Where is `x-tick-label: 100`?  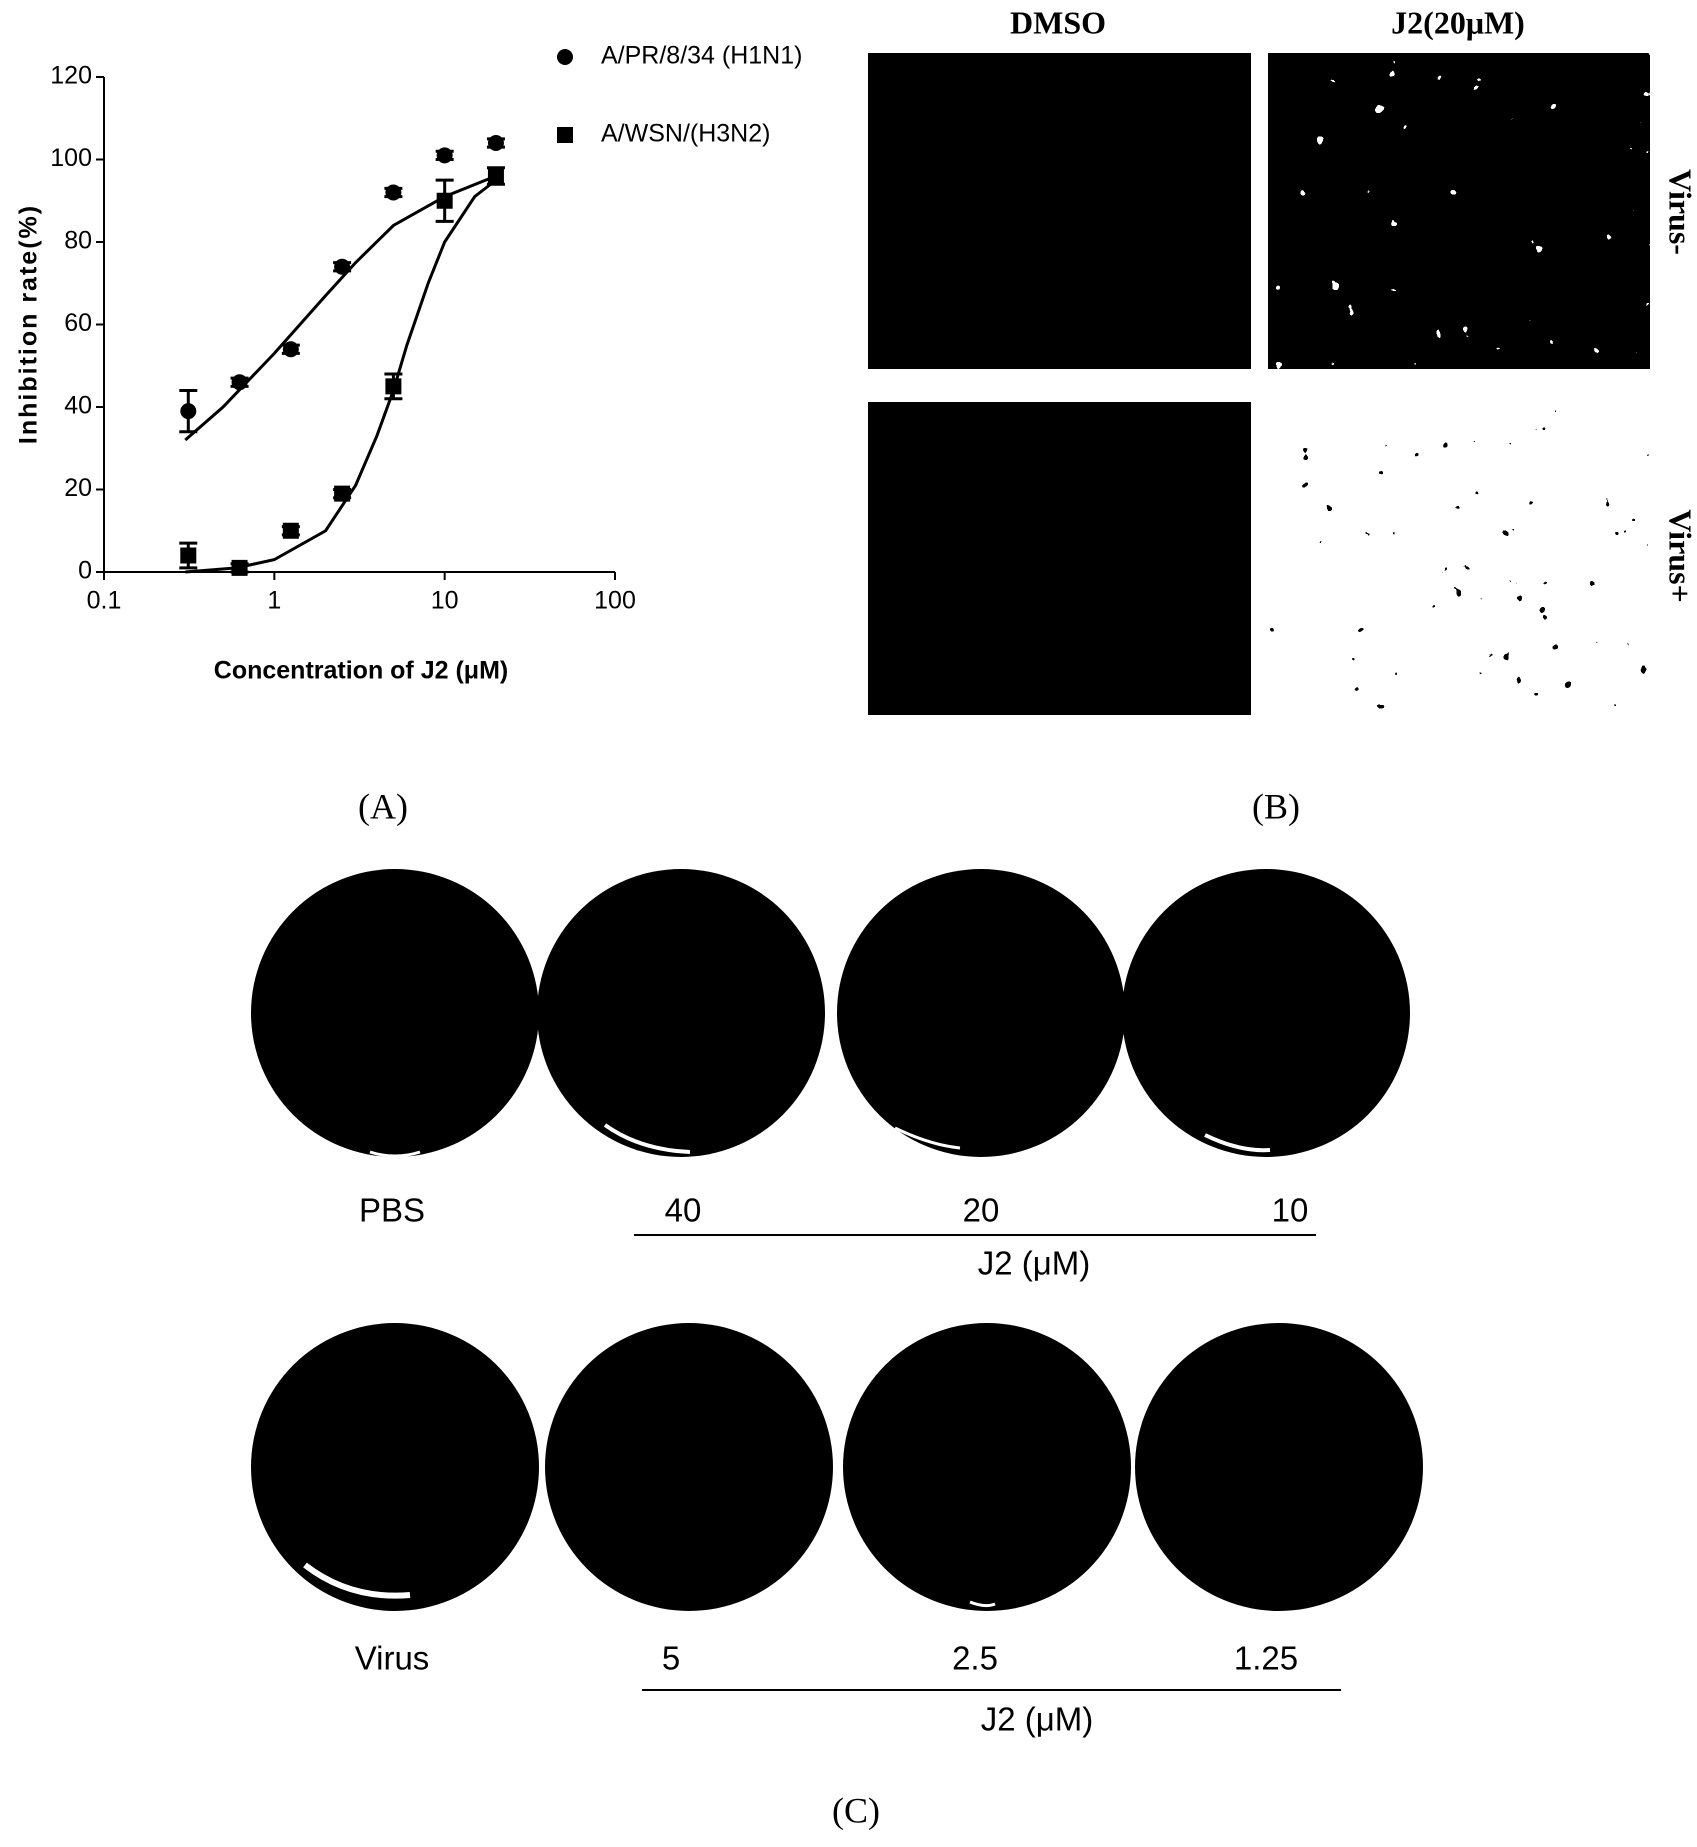 x-tick-label: 100 is located at coordinates (615, 601).